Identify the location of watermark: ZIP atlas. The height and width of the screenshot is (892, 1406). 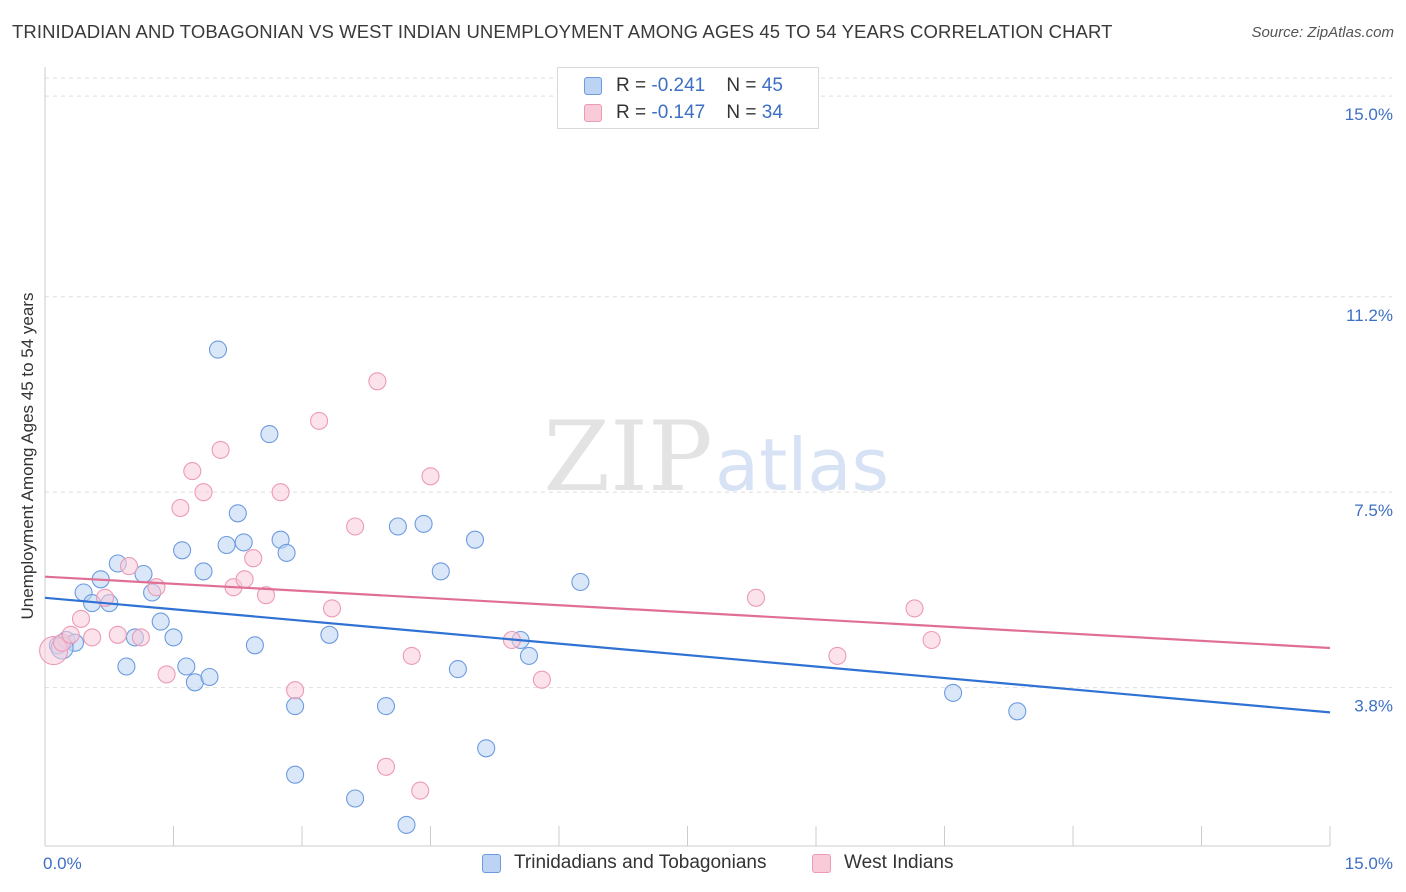
(716, 457).